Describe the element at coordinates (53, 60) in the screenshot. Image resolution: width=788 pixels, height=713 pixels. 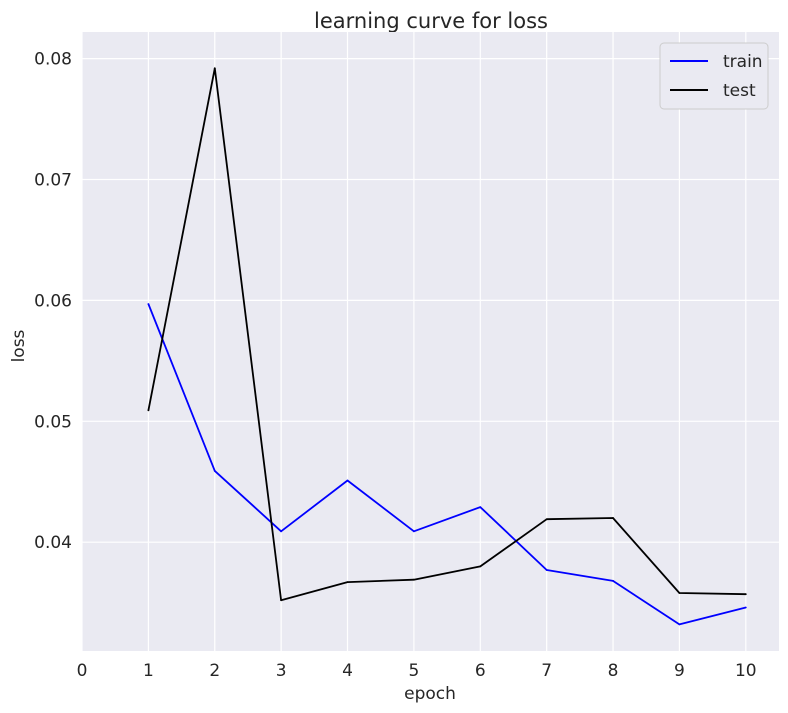
I see `y-tick-label: 0.08` at that location.